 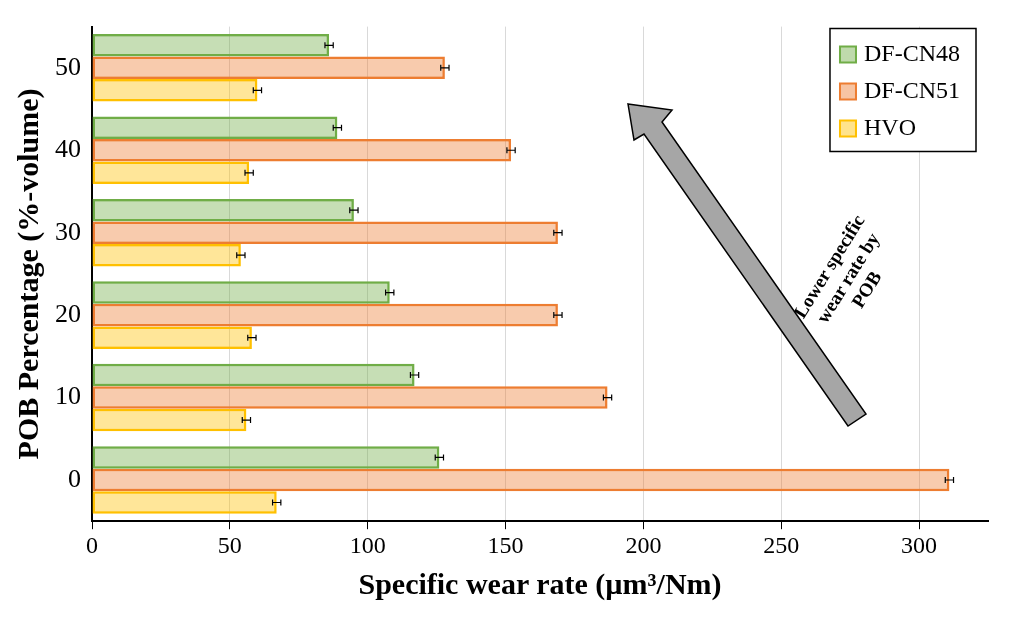 What do you see at coordinates (643, 544) in the screenshot?
I see `x-tick-label: 200` at bounding box center [643, 544].